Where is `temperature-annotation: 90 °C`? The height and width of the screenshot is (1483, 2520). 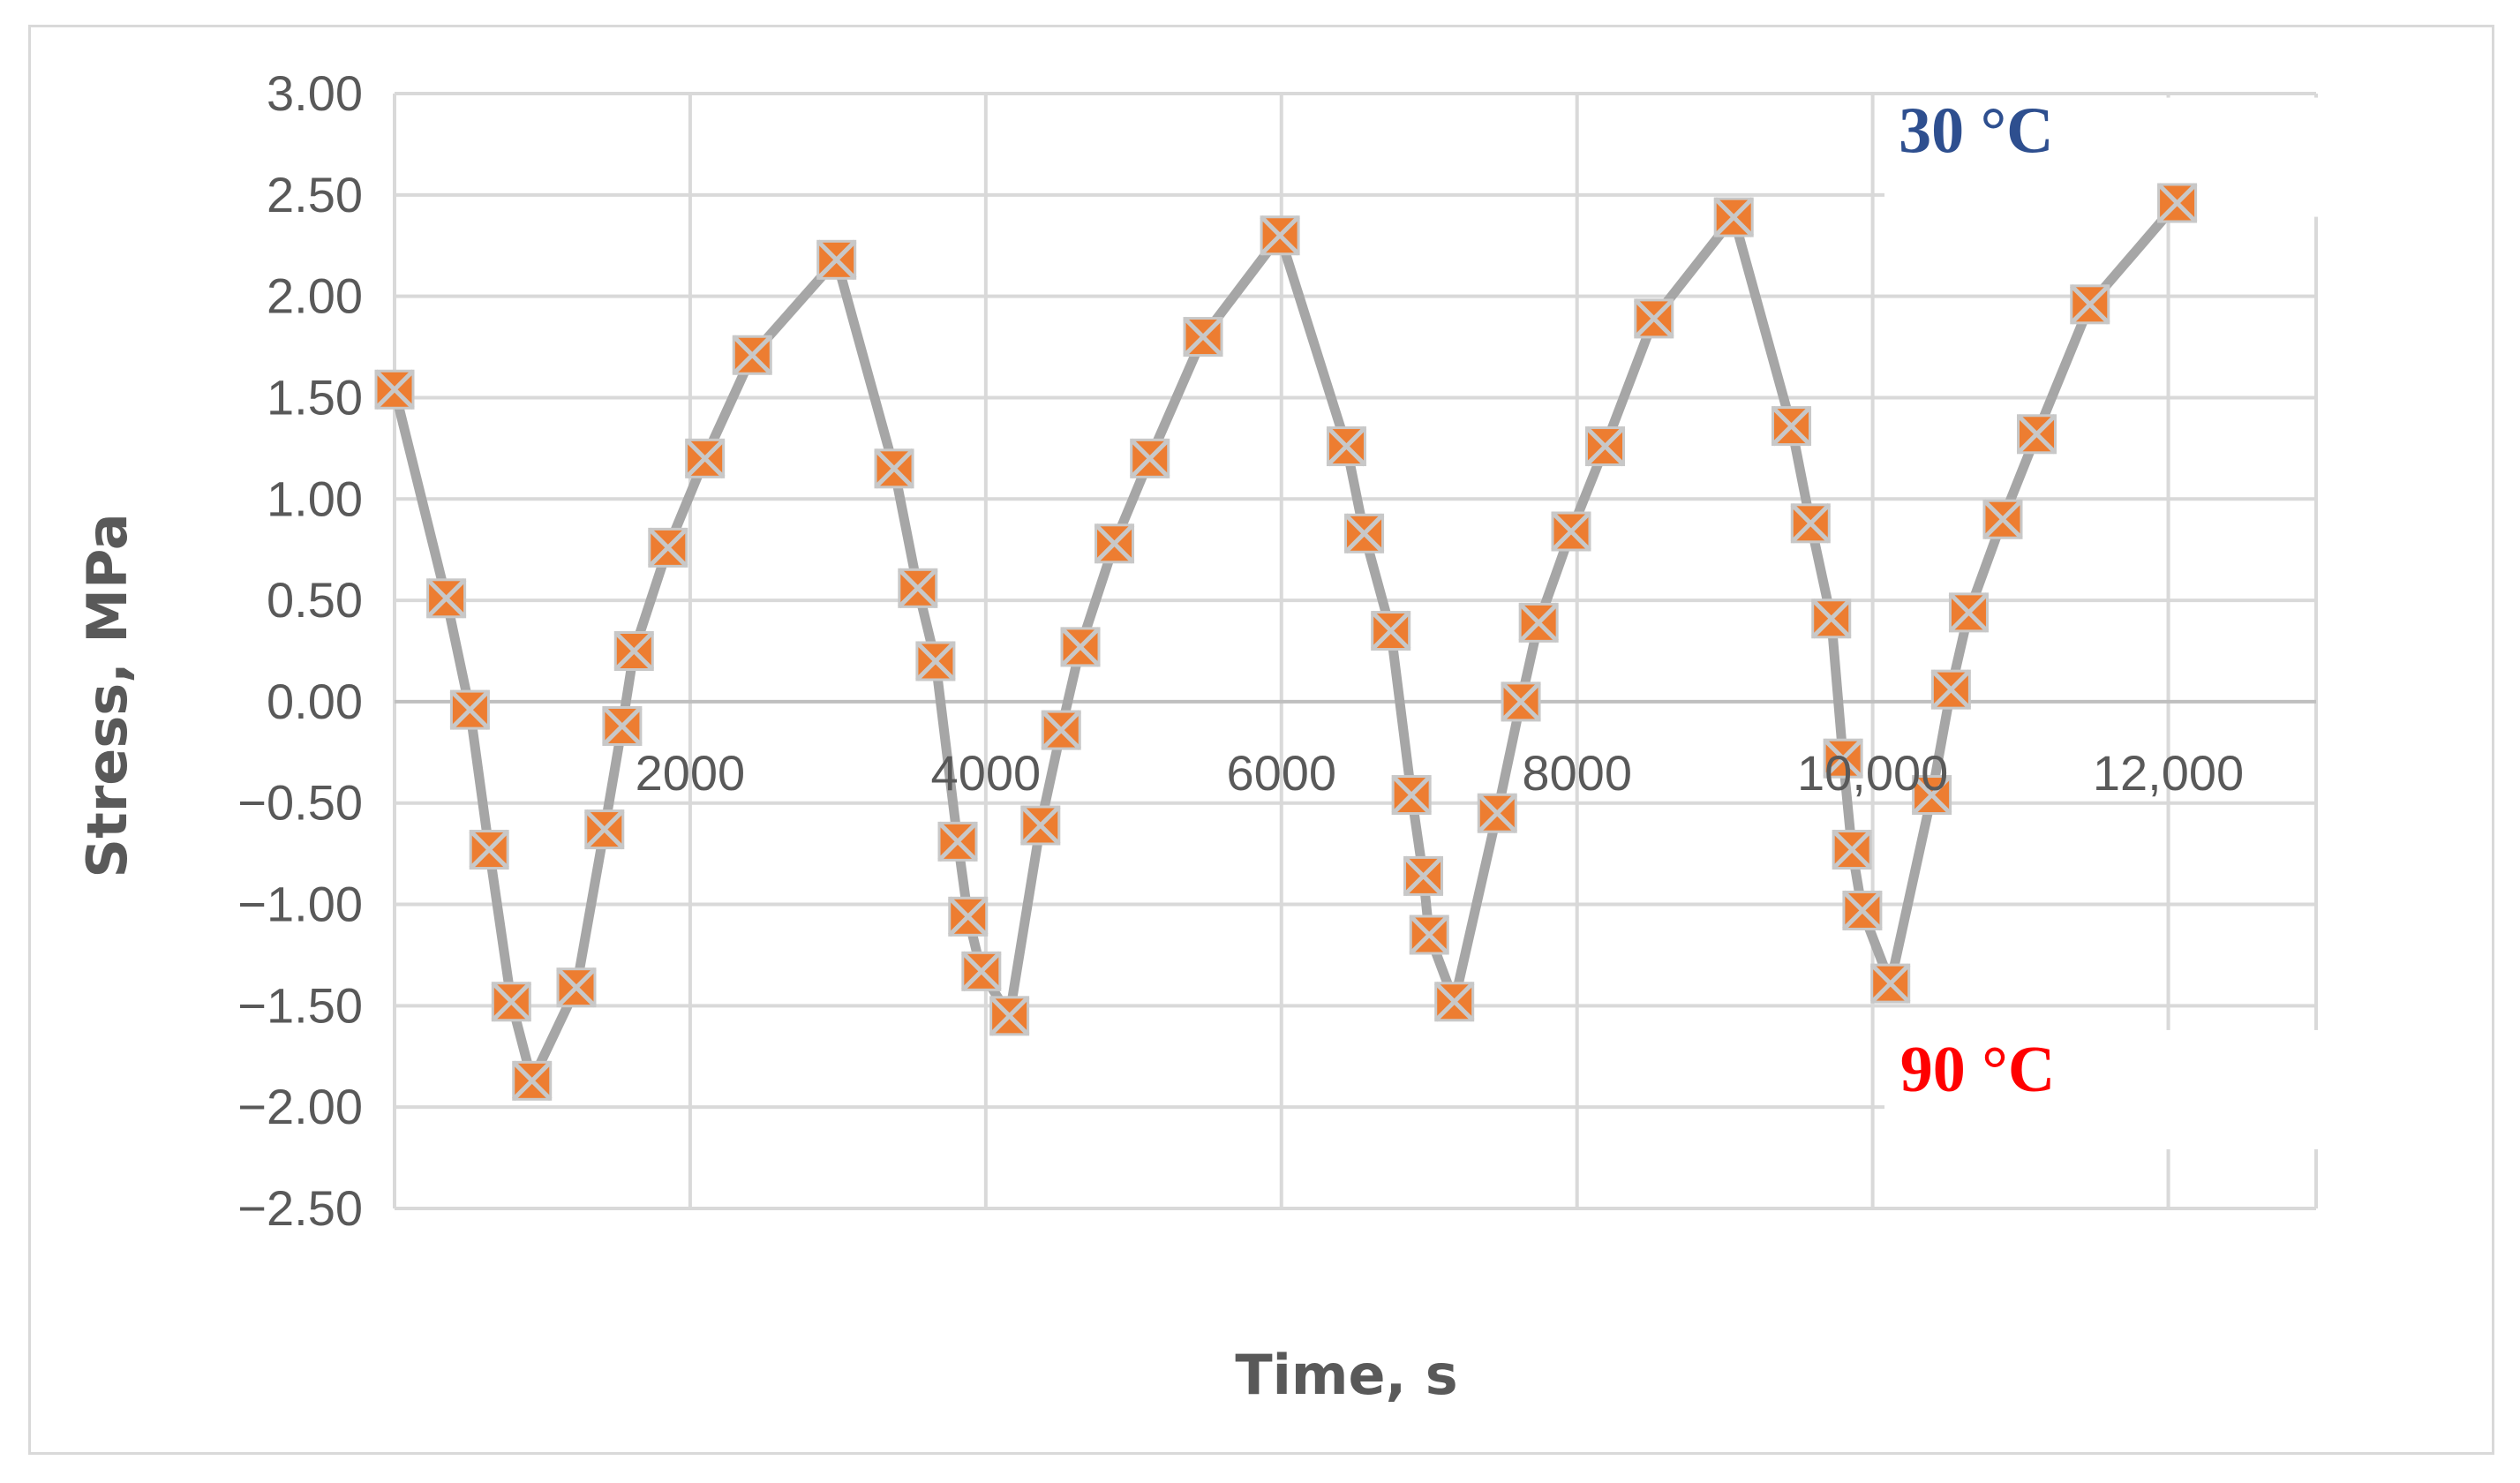
temperature-annotation: 90 °C is located at coordinates (1978, 1070).